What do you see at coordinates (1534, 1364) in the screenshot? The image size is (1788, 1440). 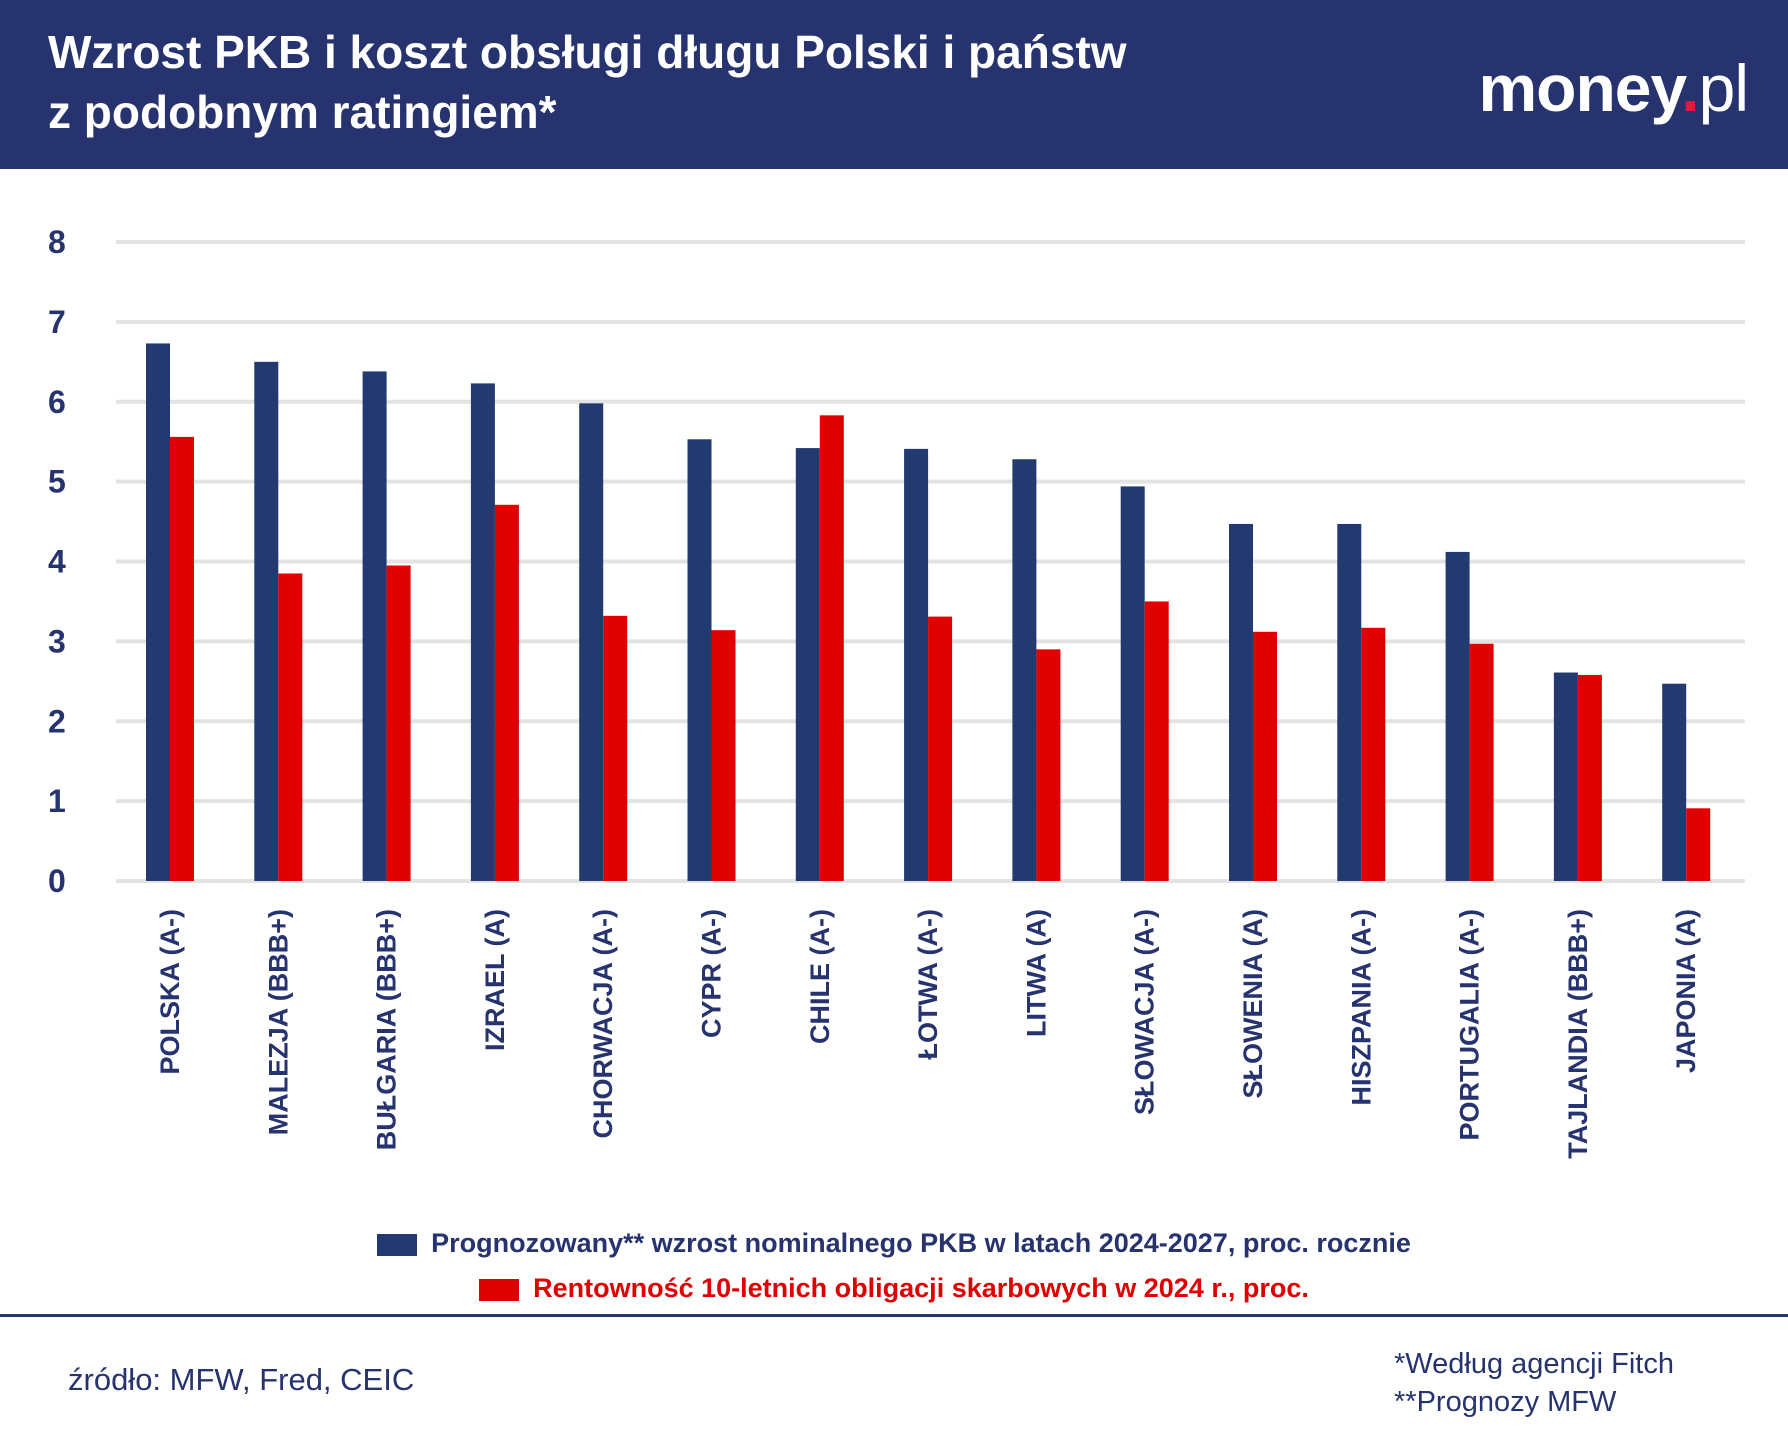 I see `footnote-rating: *Według agencji Fitch` at bounding box center [1534, 1364].